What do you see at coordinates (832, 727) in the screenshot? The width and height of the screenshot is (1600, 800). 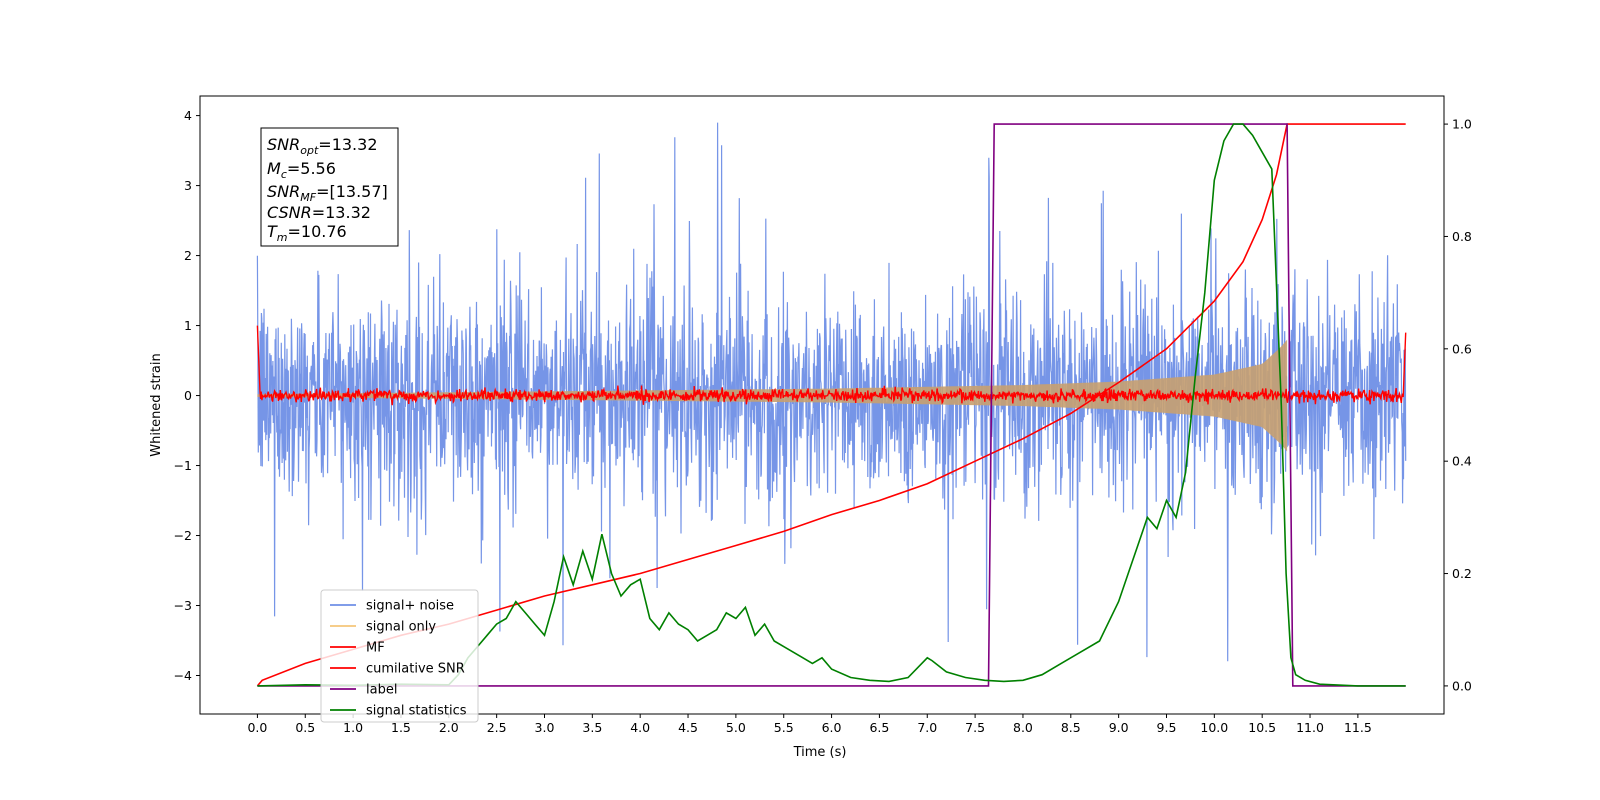 I see `x-tick-label: 6.0` at bounding box center [832, 727].